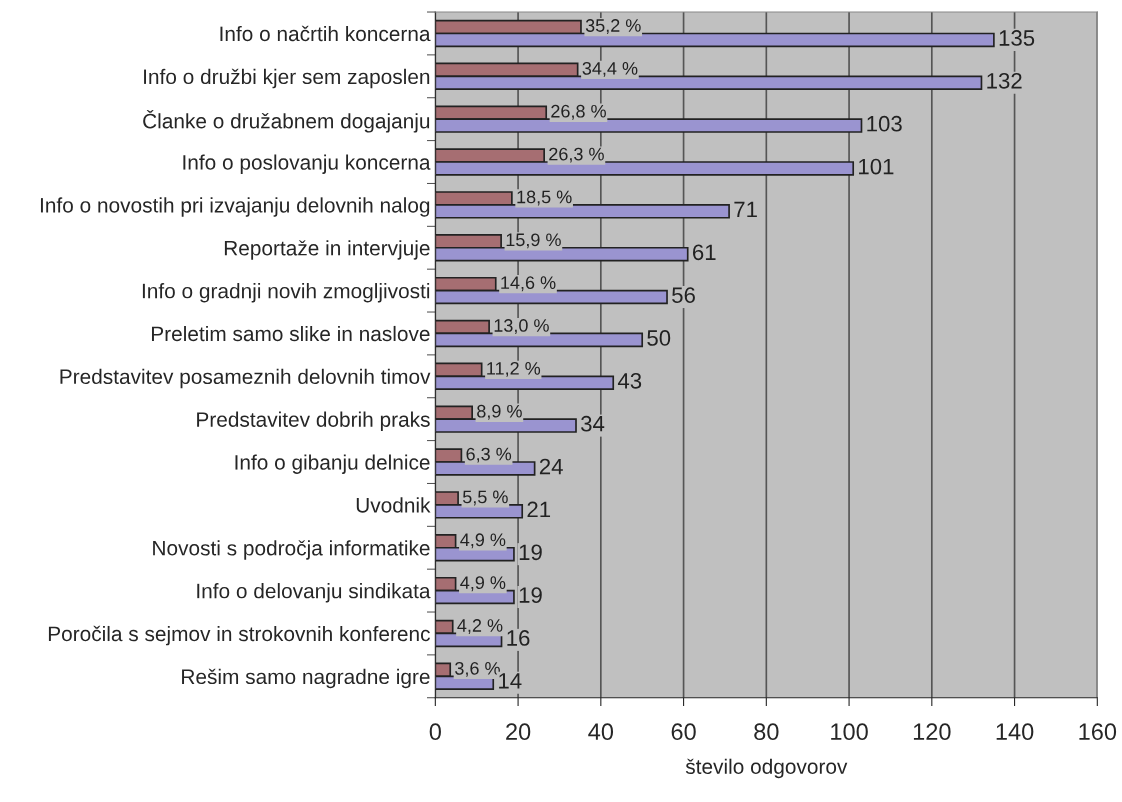 This screenshot has height=802, width=1122. I want to click on y-tick-label: Info o novostih pri izvajanju delovnih nalog, so click(235, 207).